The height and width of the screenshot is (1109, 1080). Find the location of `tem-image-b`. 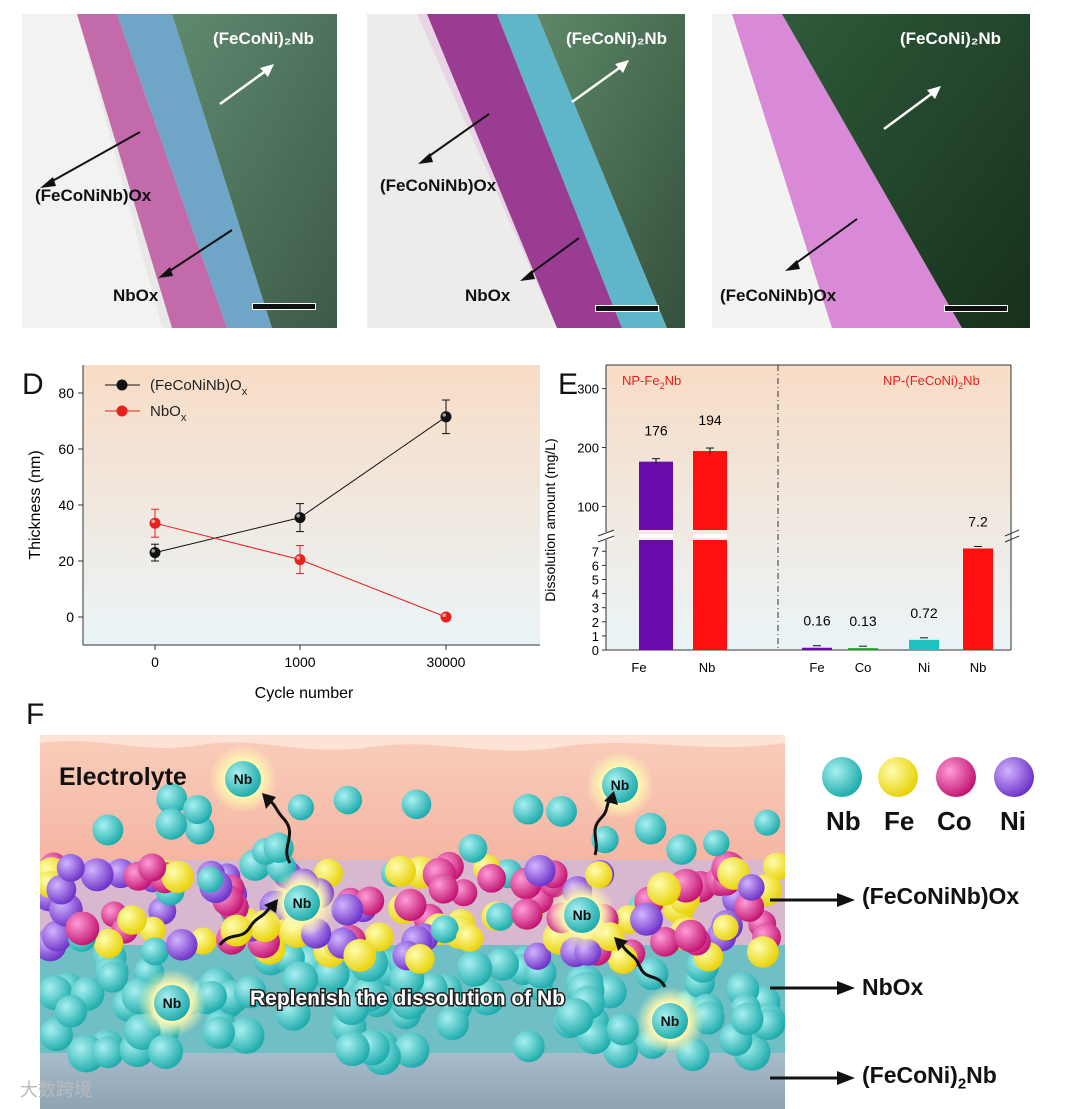

tem-image-b is located at coordinates (526, 171).